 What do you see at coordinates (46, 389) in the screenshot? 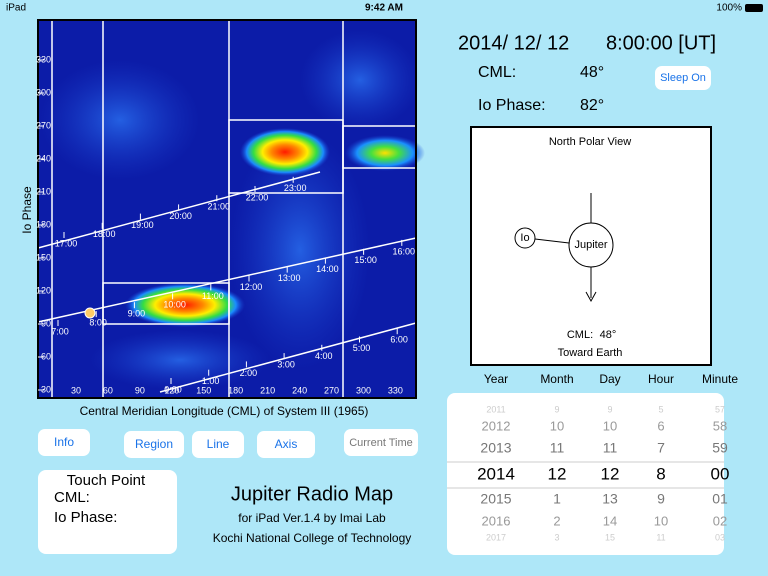
I see `y-tick-label: 30` at bounding box center [46, 389].